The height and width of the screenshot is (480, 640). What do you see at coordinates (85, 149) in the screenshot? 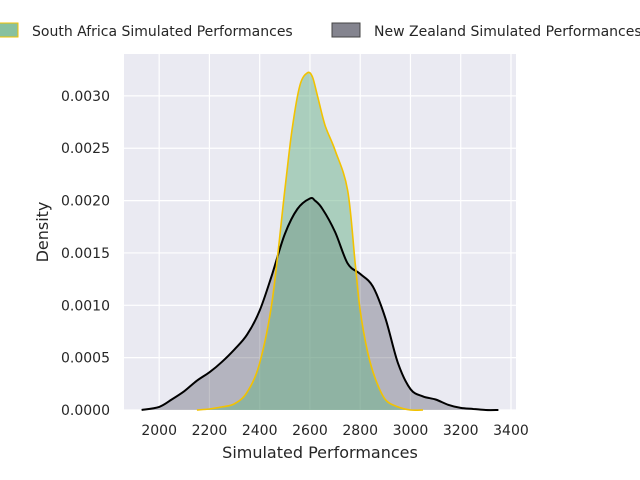
I see `y-tick-label: 0.0025` at bounding box center [85, 149].